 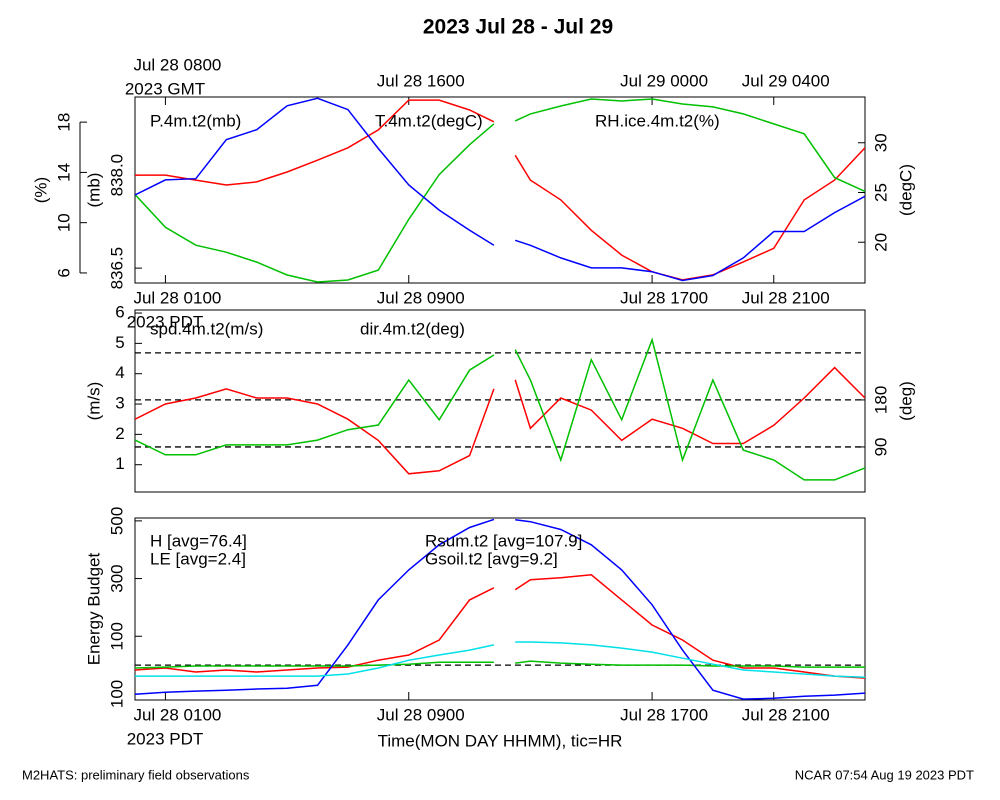 What do you see at coordinates (880, 400) in the screenshot?
I see `y-tick-label: 180` at bounding box center [880, 400].